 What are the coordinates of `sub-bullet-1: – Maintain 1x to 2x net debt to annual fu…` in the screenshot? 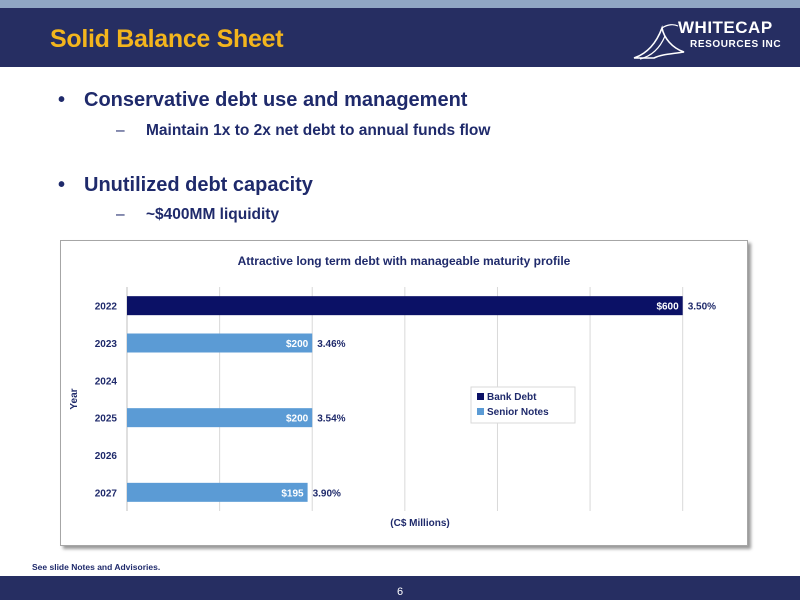 It's located at (303, 131).